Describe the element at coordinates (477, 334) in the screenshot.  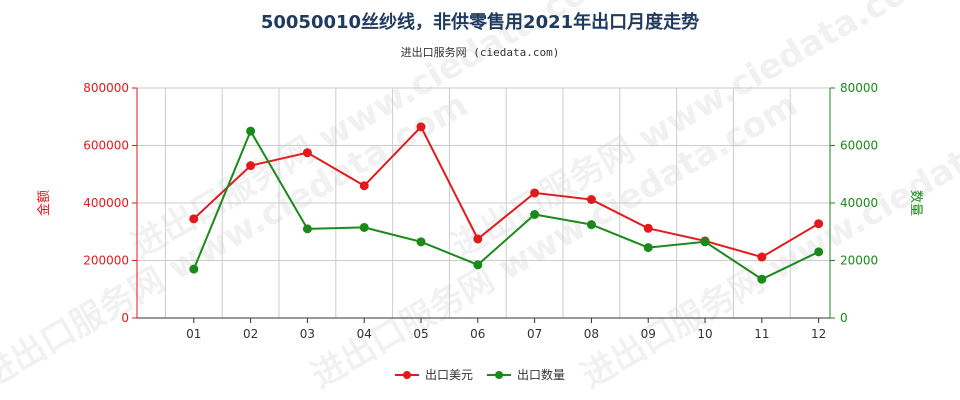
I see `x-tick-label: 06` at that location.